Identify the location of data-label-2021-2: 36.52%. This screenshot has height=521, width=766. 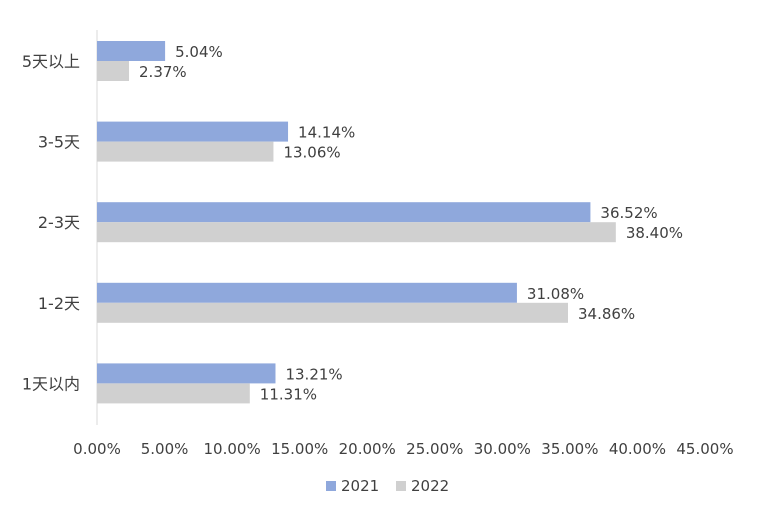
(628, 213).